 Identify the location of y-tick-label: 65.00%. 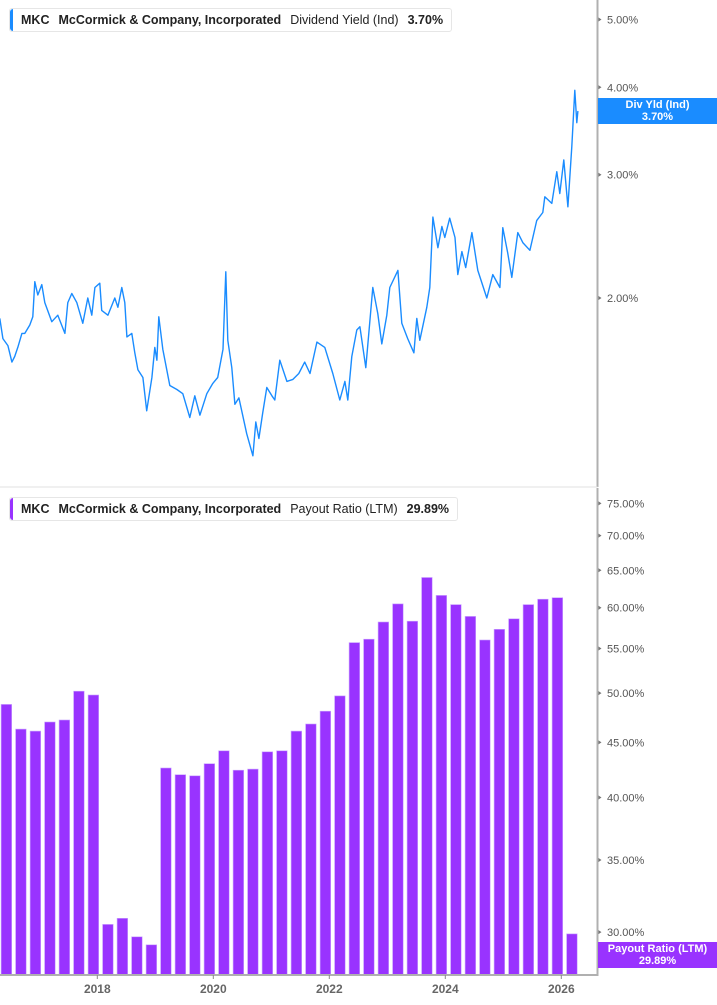
(626, 571).